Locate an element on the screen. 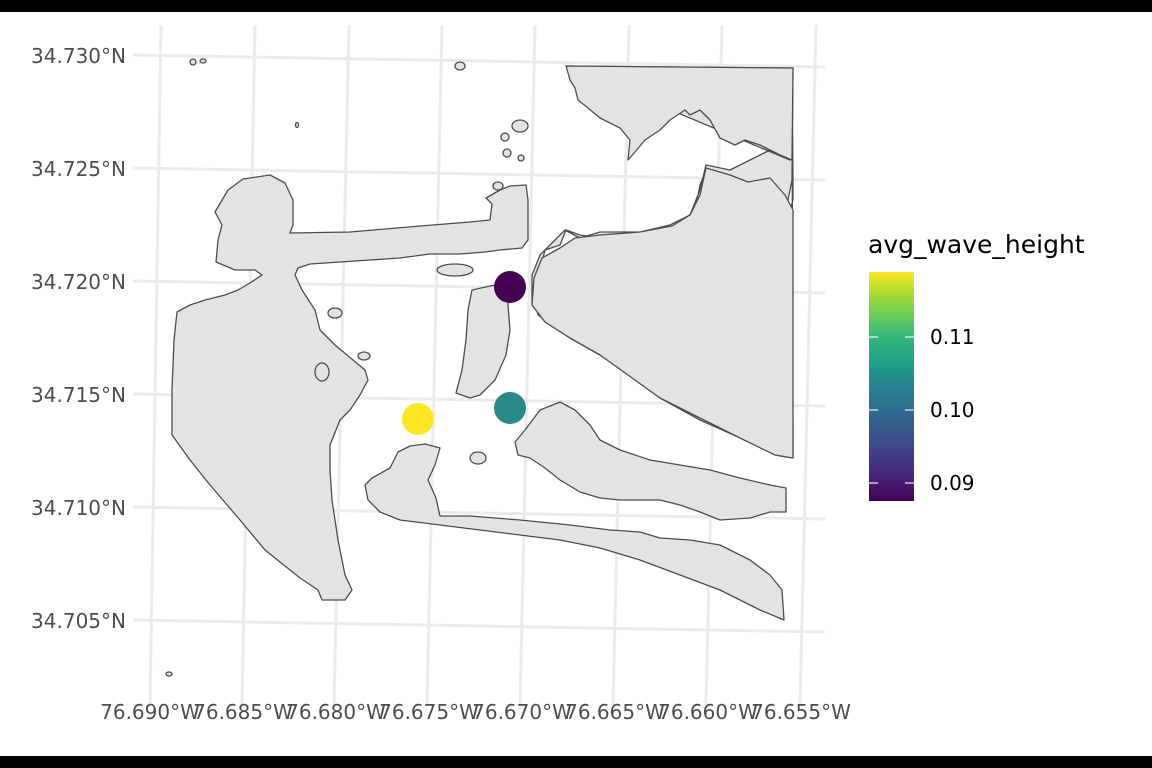 The width and height of the screenshot is (1152, 768). land-southern-spit is located at coordinates (574, 532).